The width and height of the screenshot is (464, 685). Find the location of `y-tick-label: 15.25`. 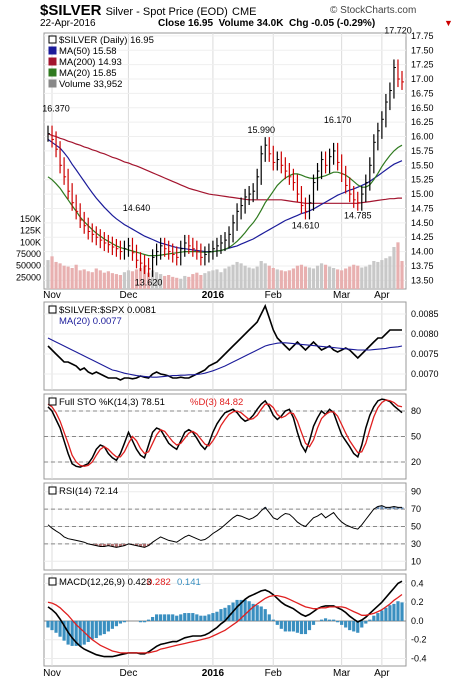

y-tick-label: 15.25 is located at coordinates (422, 180).